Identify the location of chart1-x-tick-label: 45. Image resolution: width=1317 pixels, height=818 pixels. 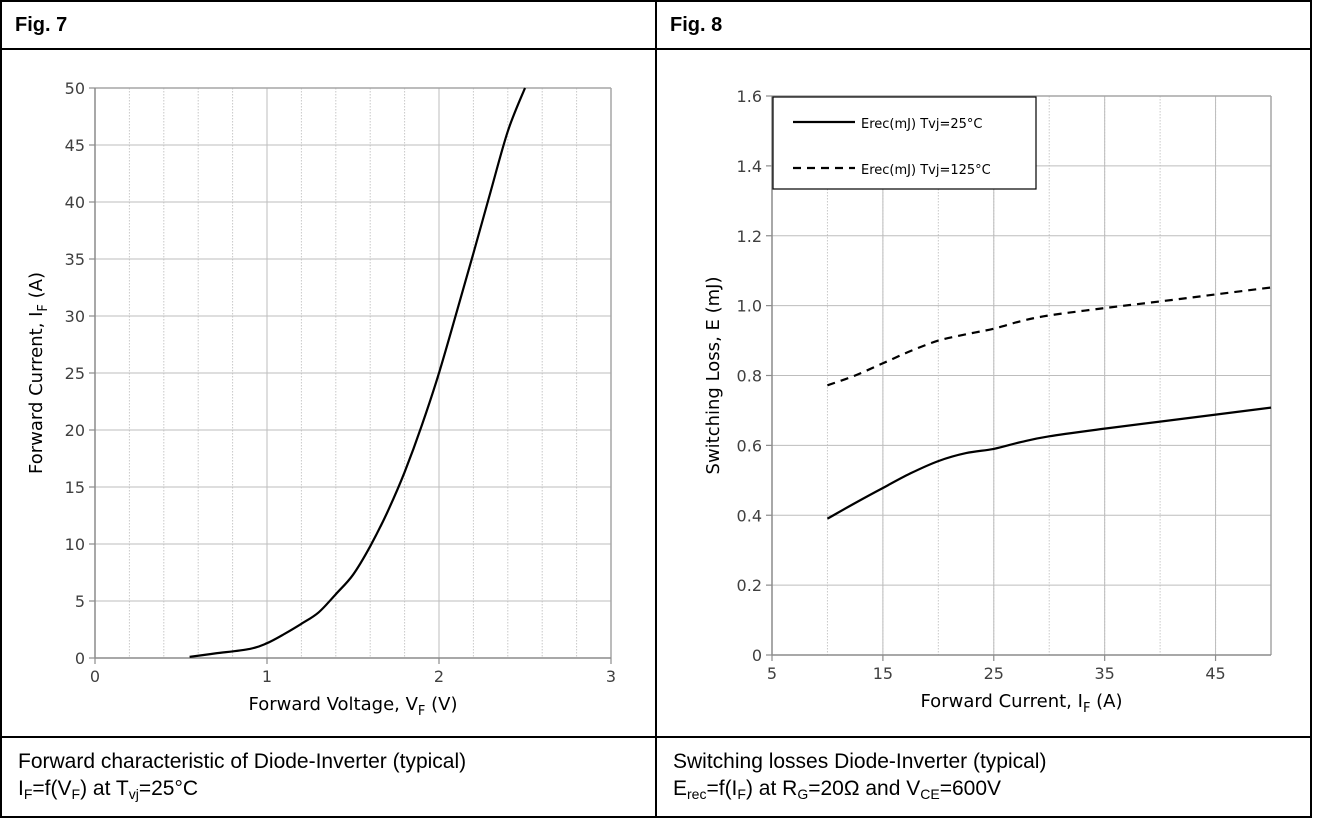
(1215, 673).